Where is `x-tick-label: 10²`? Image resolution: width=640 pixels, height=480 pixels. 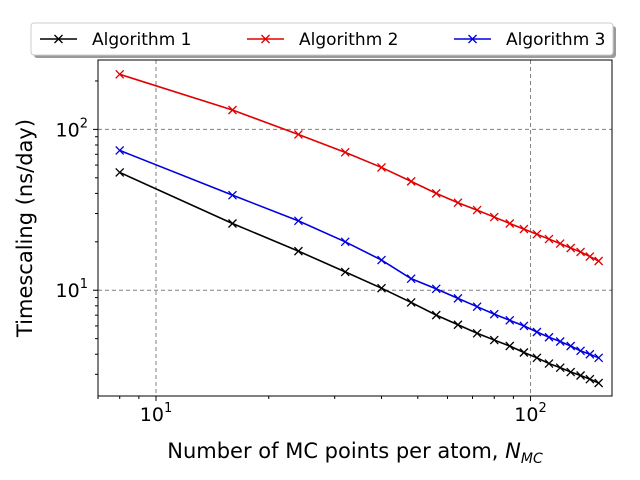 x-tick-label: 10² is located at coordinates (530, 413).